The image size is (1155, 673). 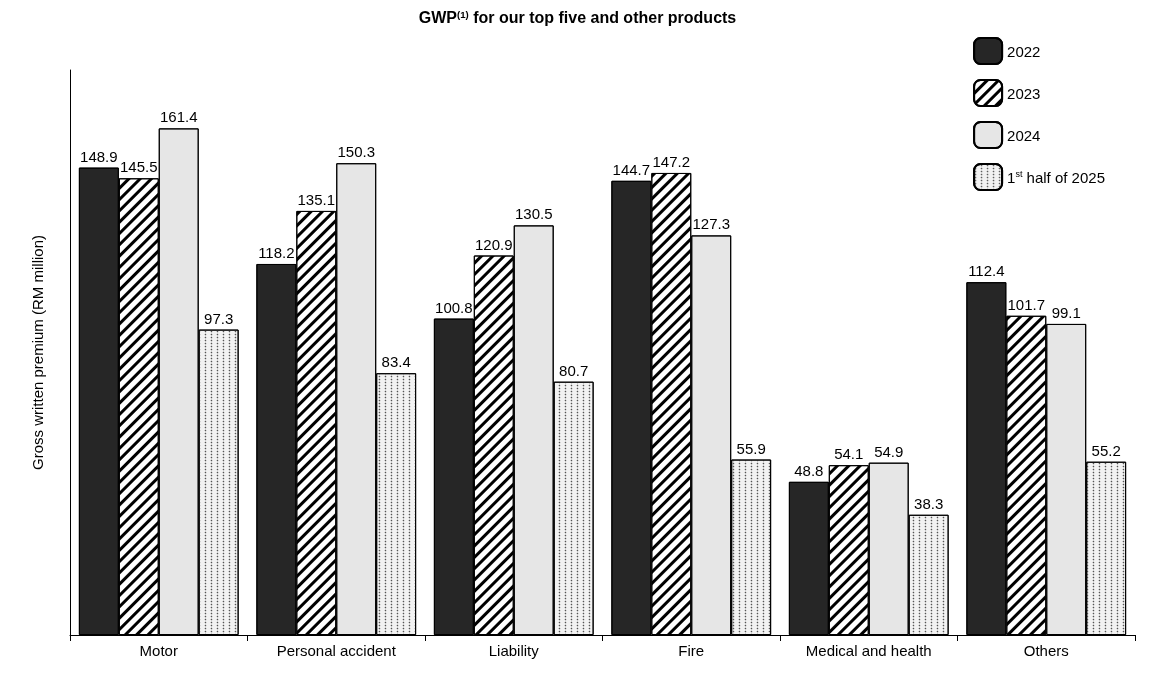 I want to click on data-label: 54.9, so click(x=889, y=451).